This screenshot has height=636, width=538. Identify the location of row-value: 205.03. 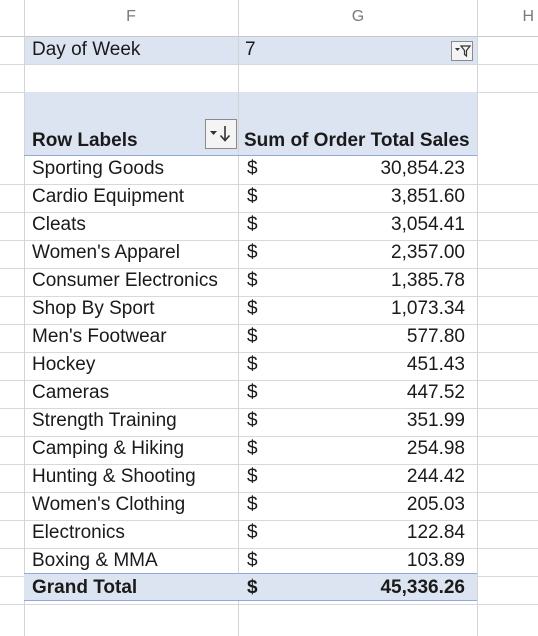
(435, 504).